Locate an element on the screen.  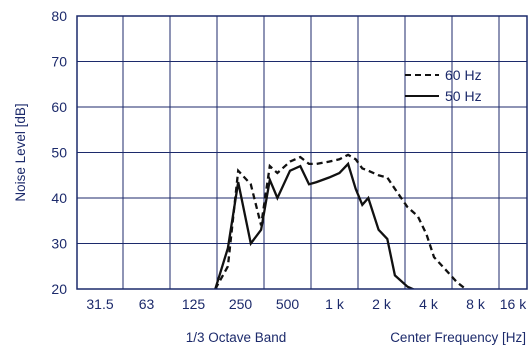
y-tick-label-60: 60 is located at coordinates (59, 107).